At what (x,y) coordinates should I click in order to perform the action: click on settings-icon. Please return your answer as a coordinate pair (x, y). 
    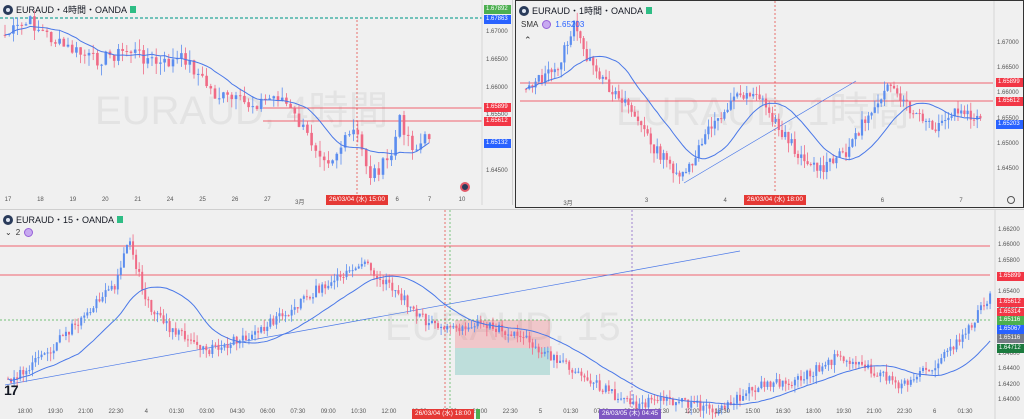
    Looking at the image, I should click on (1011, 200).